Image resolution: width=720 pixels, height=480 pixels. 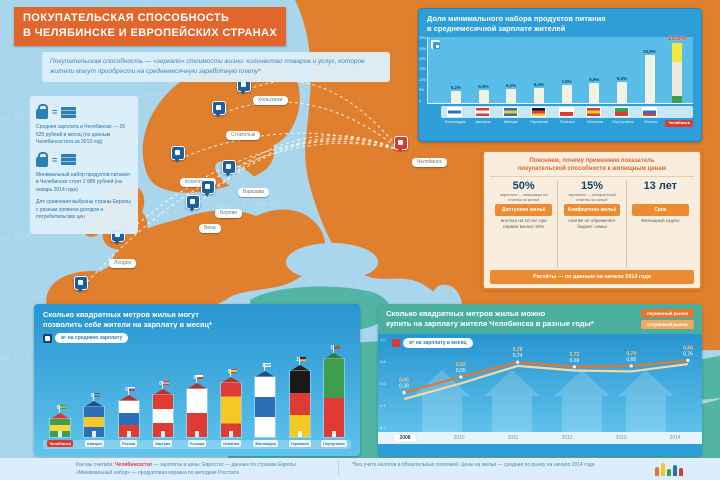 I want to click on food-chart-y-axis: 30% 25% 20% 15% 10% 5% 0, so click(x=423, y=70).